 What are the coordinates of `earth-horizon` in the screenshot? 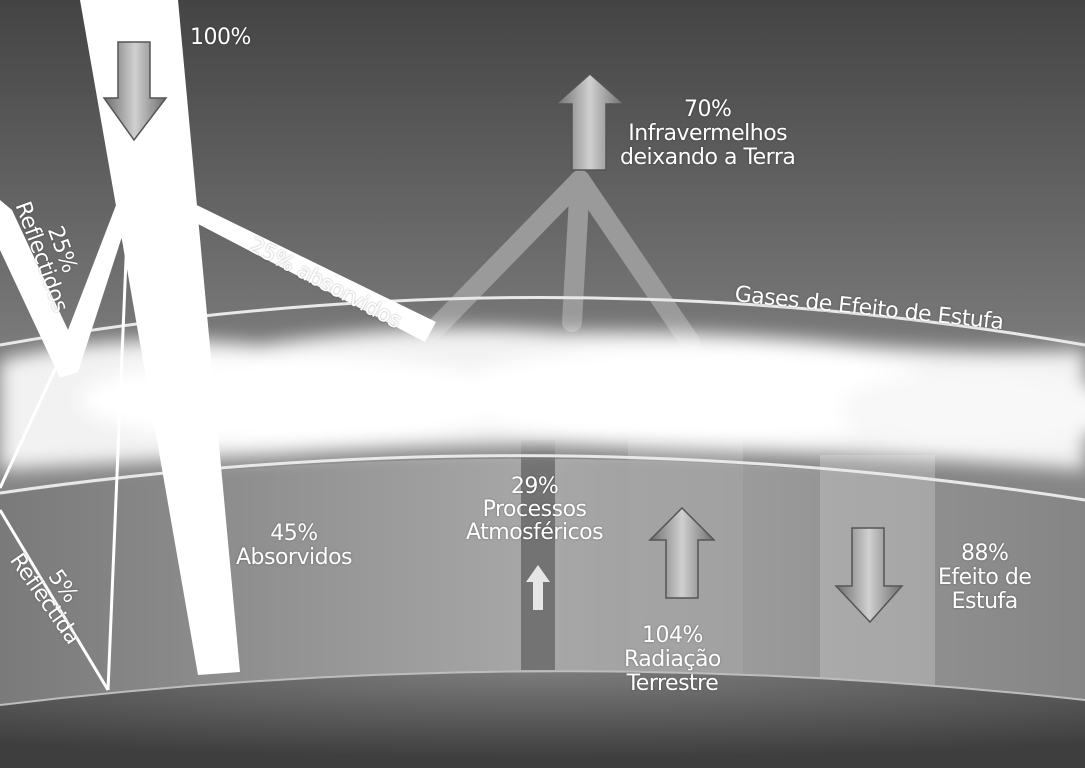 It's located at (542, 688).